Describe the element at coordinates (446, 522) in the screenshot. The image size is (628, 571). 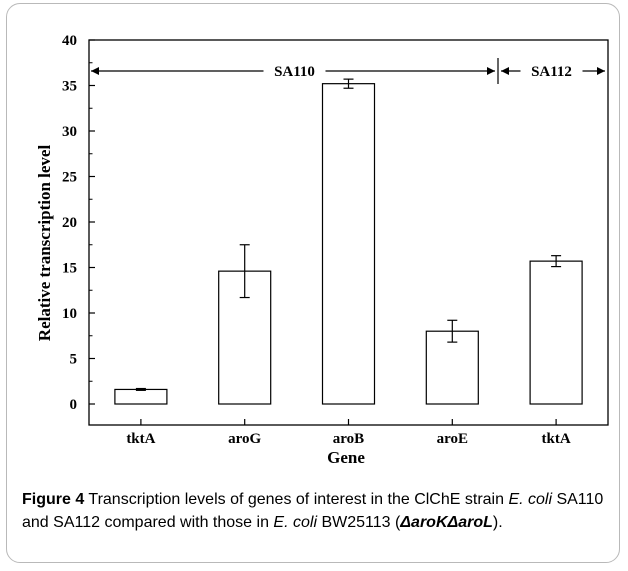
I see `caption-bold-italic: ΔaroKΔaroL` at that location.